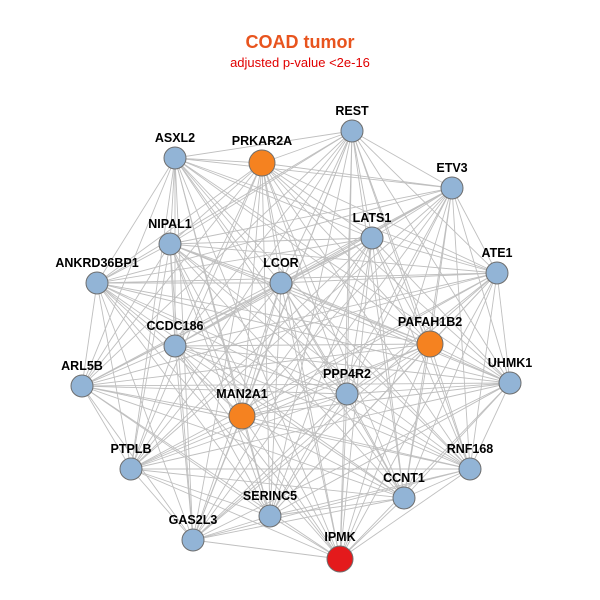  Describe the element at coordinates (242, 416) in the screenshot. I see `node-man2a1` at that location.